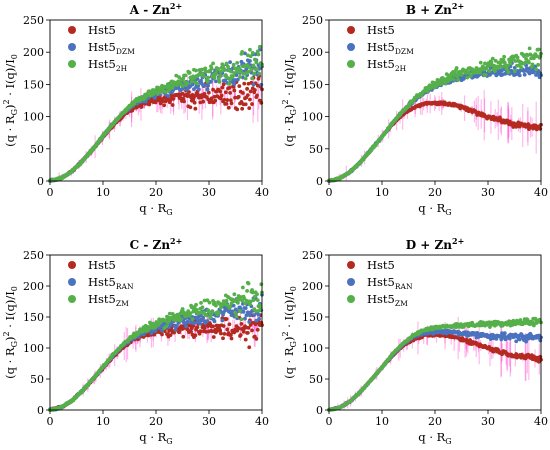 Image resolution: width=550 pixels, height=450 pixels. I want to click on legend-label: Hst5DZM, so click(111, 48).